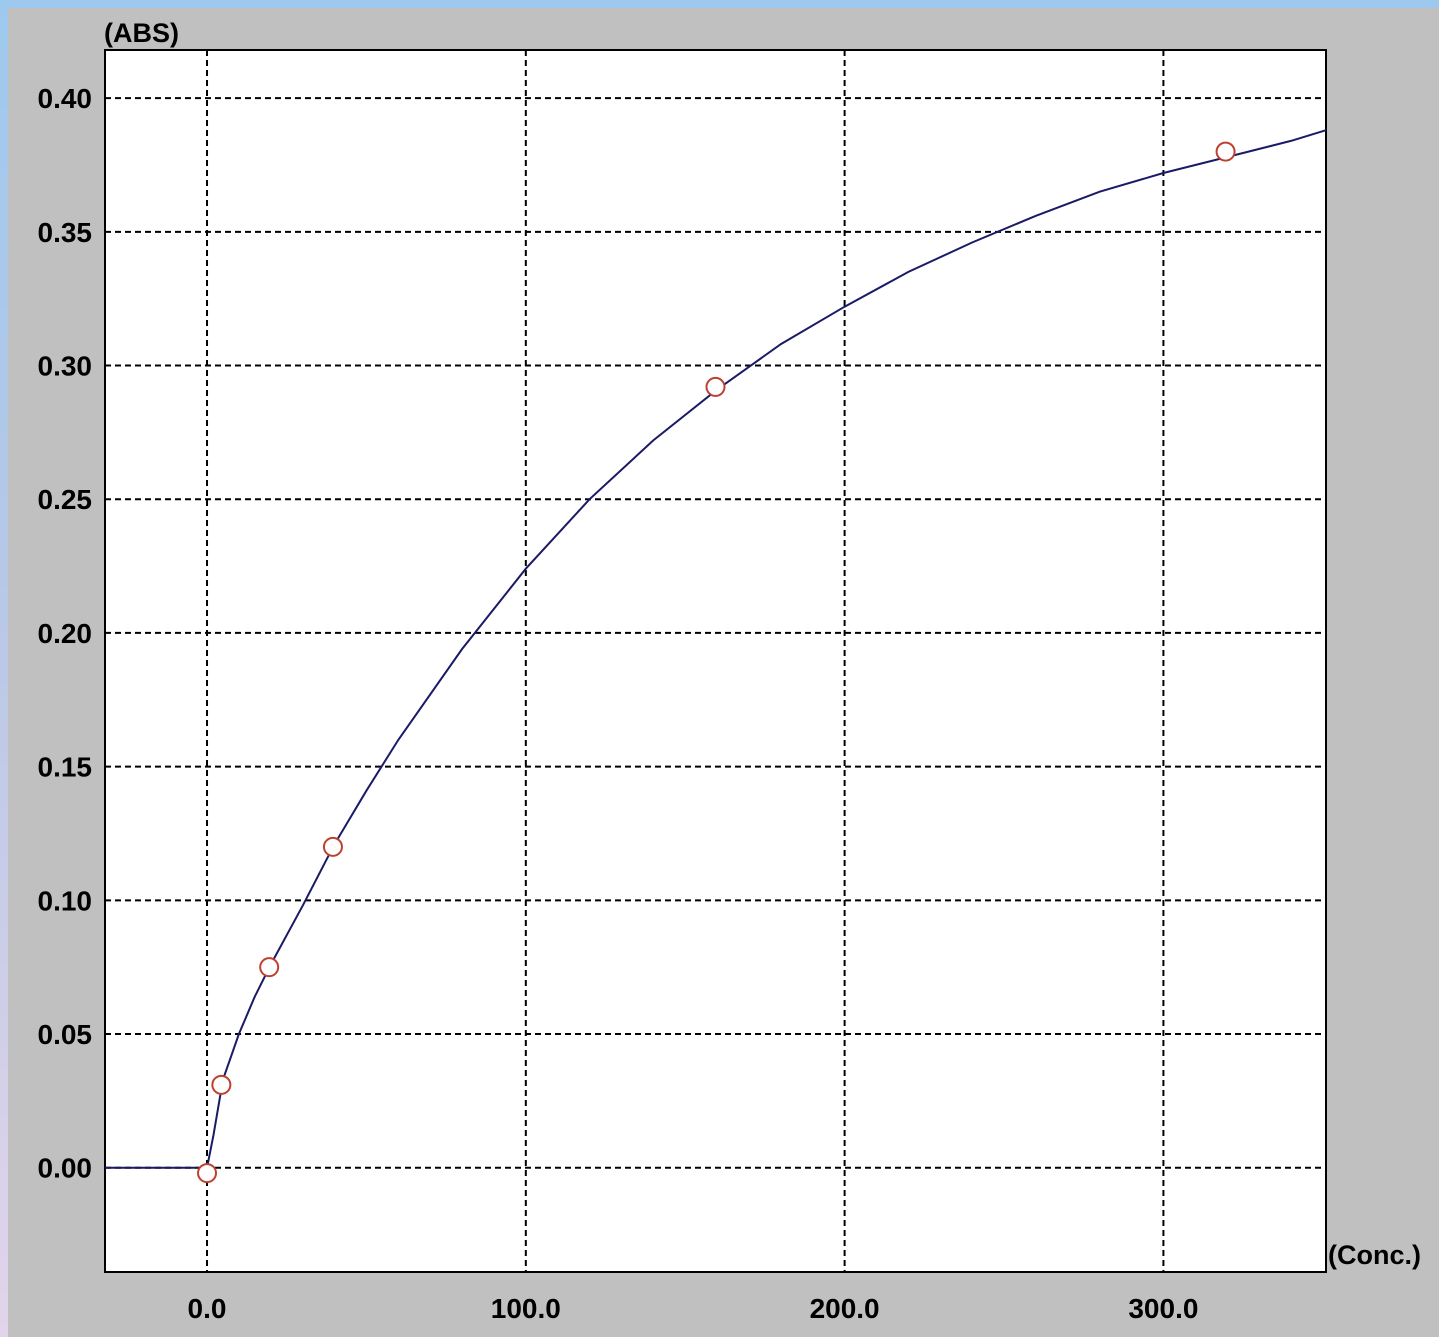 The width and height of the screenshot is (1439, 1337). What do you see at coordinates (65, 366) in the screenshot?
I see `y-tick-label: 0.30` at bounding box center [65, 366].